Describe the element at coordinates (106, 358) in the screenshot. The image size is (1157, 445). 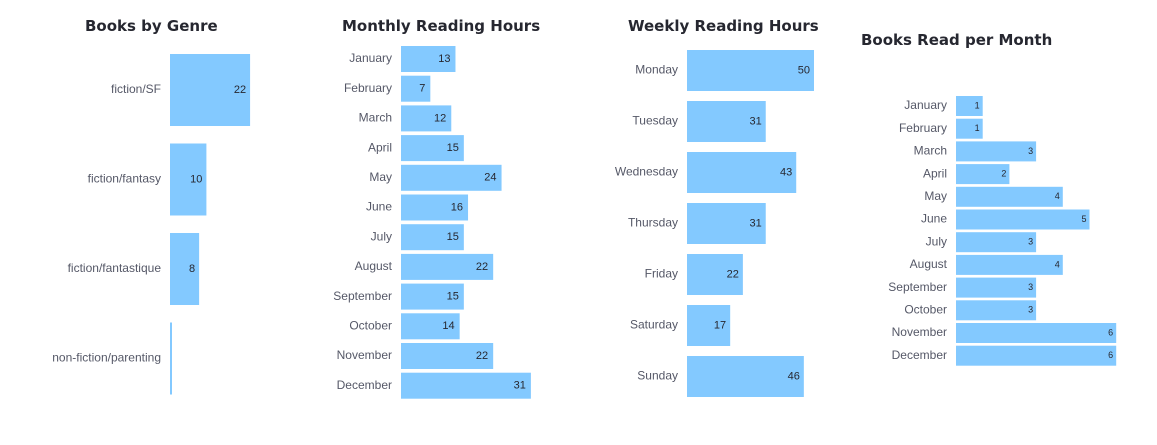
I see `category-label: non-fiction/parenting` at that location.